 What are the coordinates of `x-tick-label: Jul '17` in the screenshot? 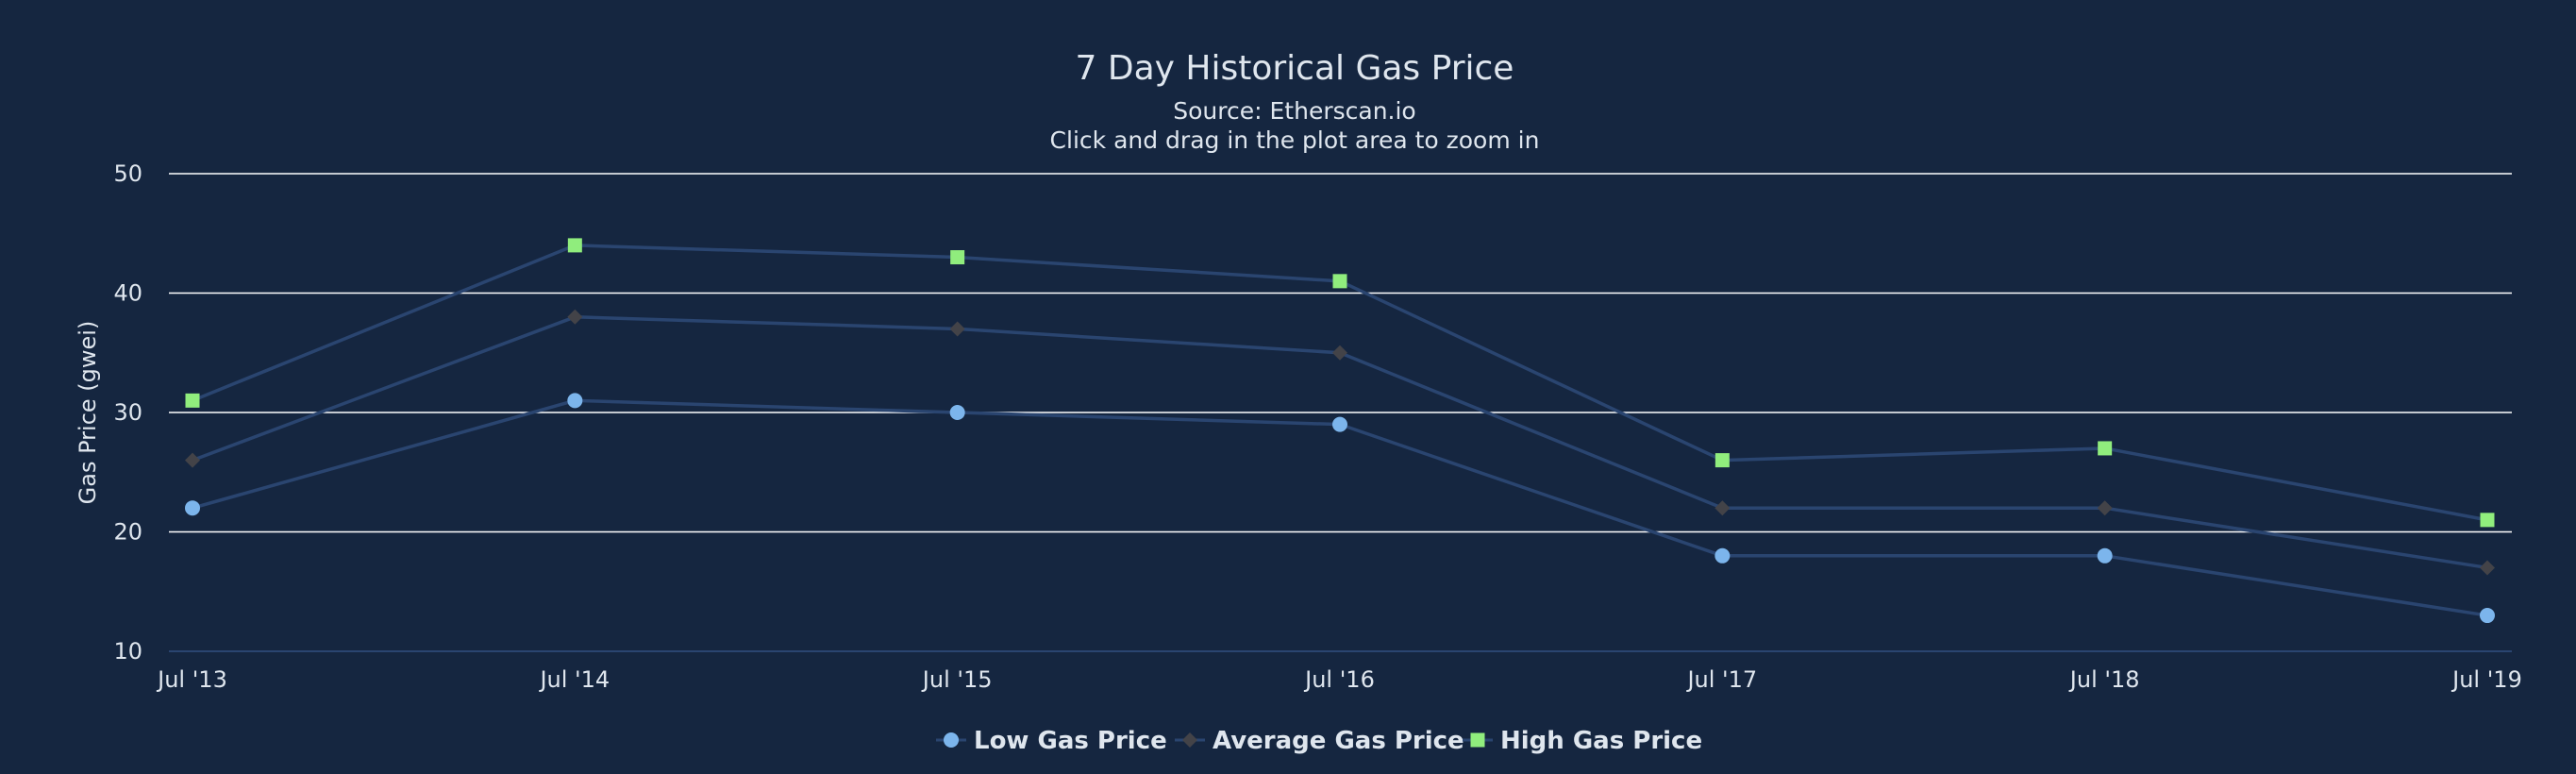 It's located at (1721, 679).